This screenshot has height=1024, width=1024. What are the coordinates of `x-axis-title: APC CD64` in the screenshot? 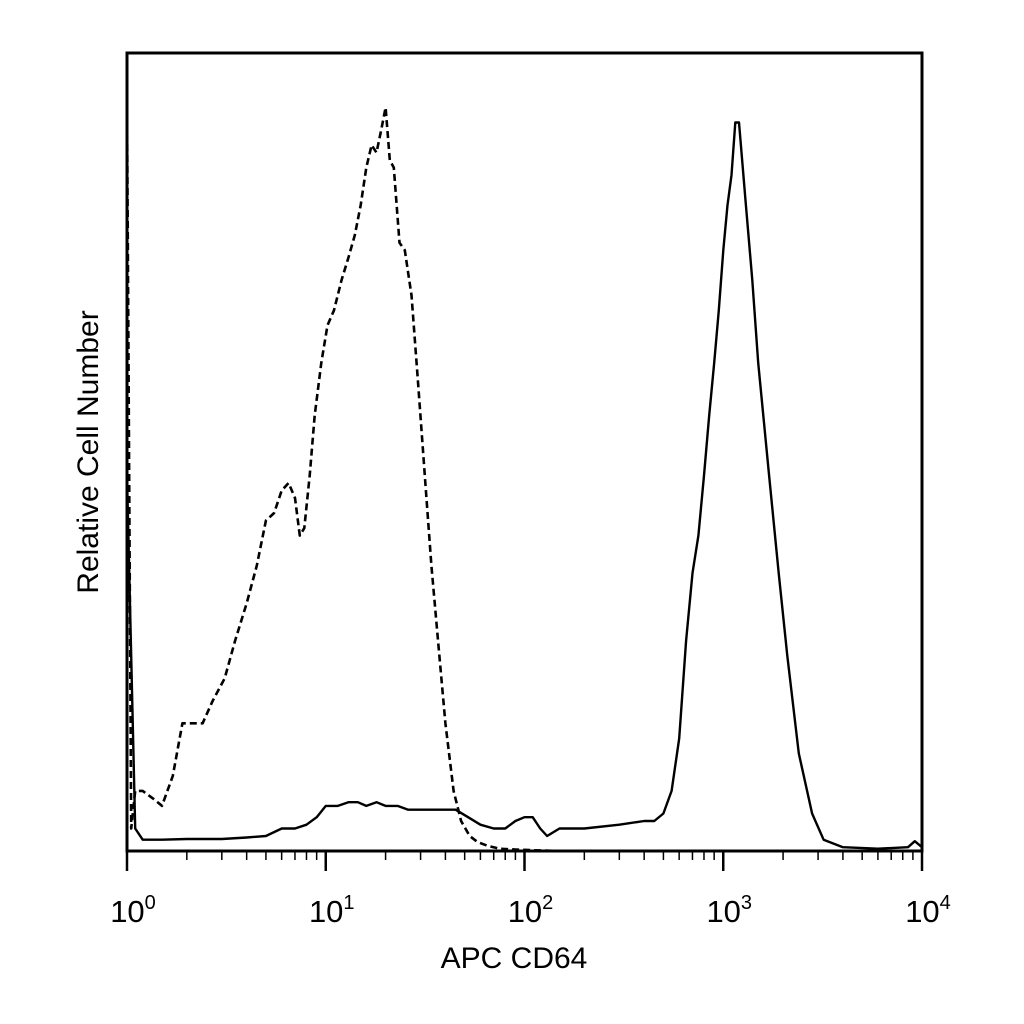 It's located at (514, 958).